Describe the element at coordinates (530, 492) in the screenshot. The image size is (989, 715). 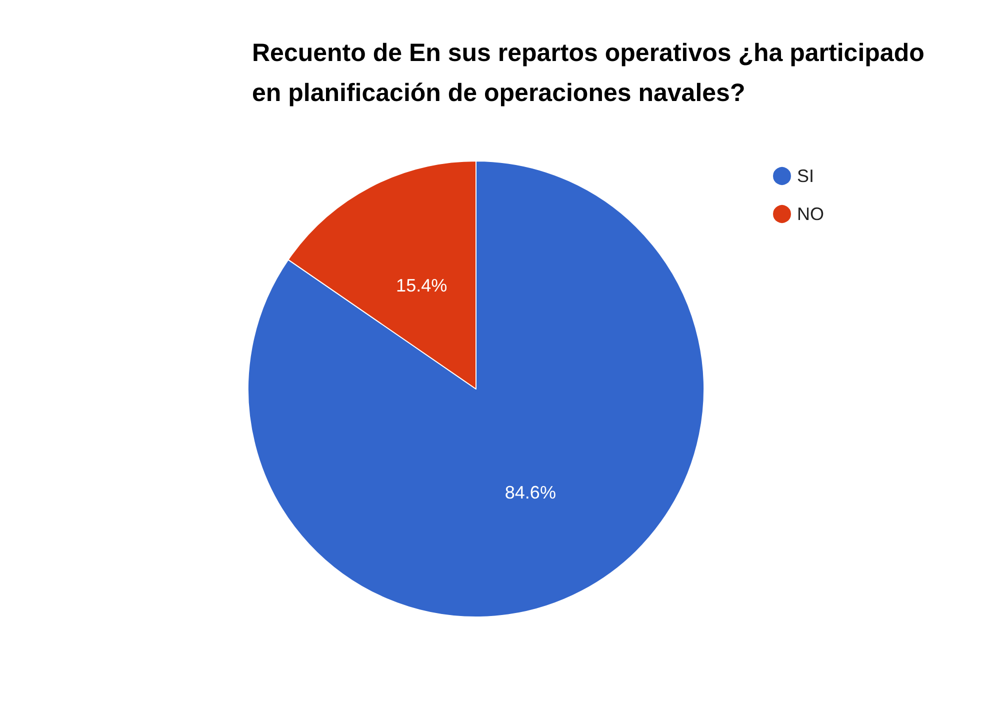
I see `data-label: 84.6%` at that location.